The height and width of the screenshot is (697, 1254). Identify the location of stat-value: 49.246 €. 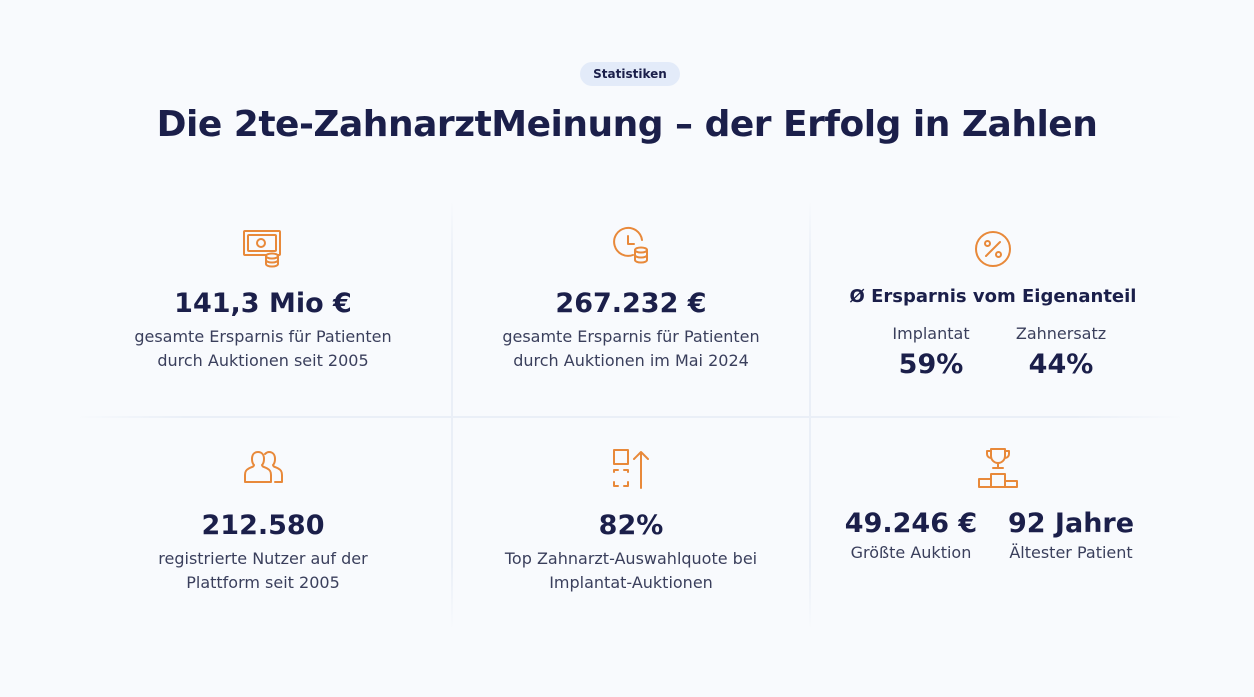
(911, 523).